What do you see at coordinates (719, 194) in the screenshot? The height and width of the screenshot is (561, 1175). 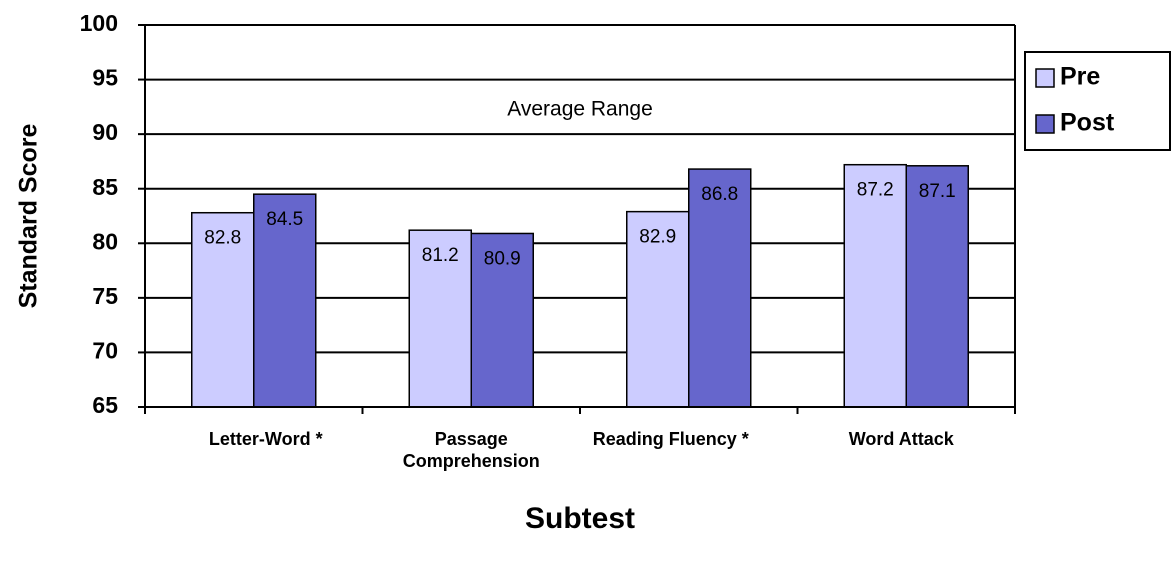 I see `value-label: 86.8` at bounding box center [719, 194].